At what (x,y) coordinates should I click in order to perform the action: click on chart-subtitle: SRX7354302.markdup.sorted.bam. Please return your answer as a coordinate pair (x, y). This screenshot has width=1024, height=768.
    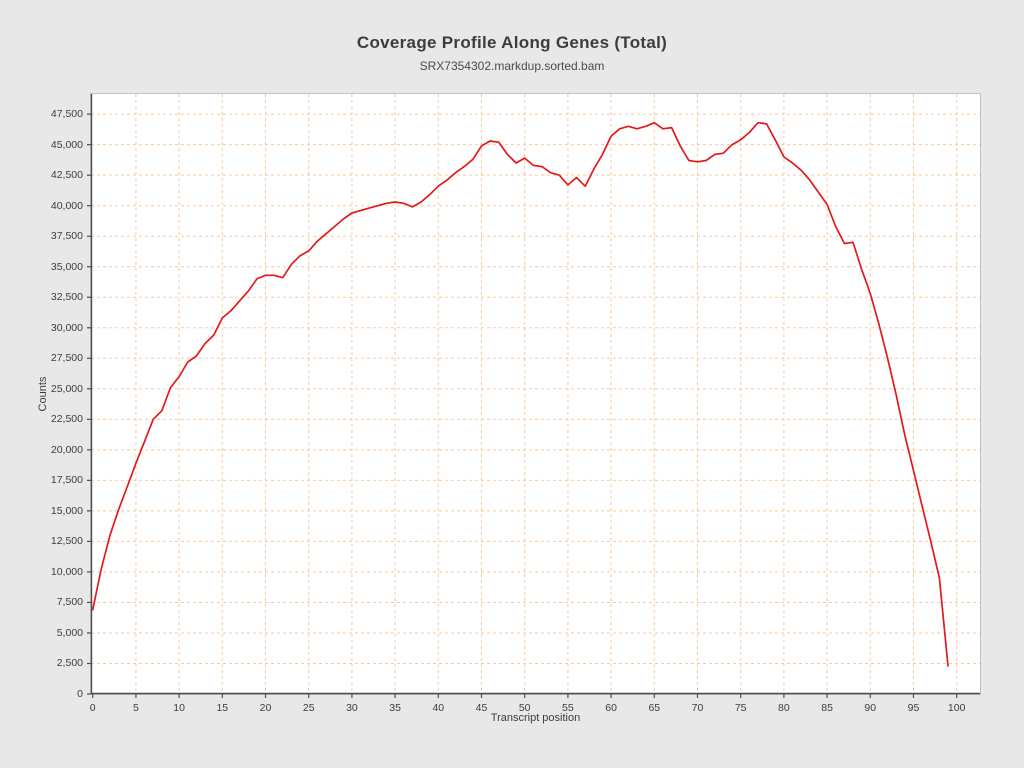
    Looking at the image, I should click on (512, 66).